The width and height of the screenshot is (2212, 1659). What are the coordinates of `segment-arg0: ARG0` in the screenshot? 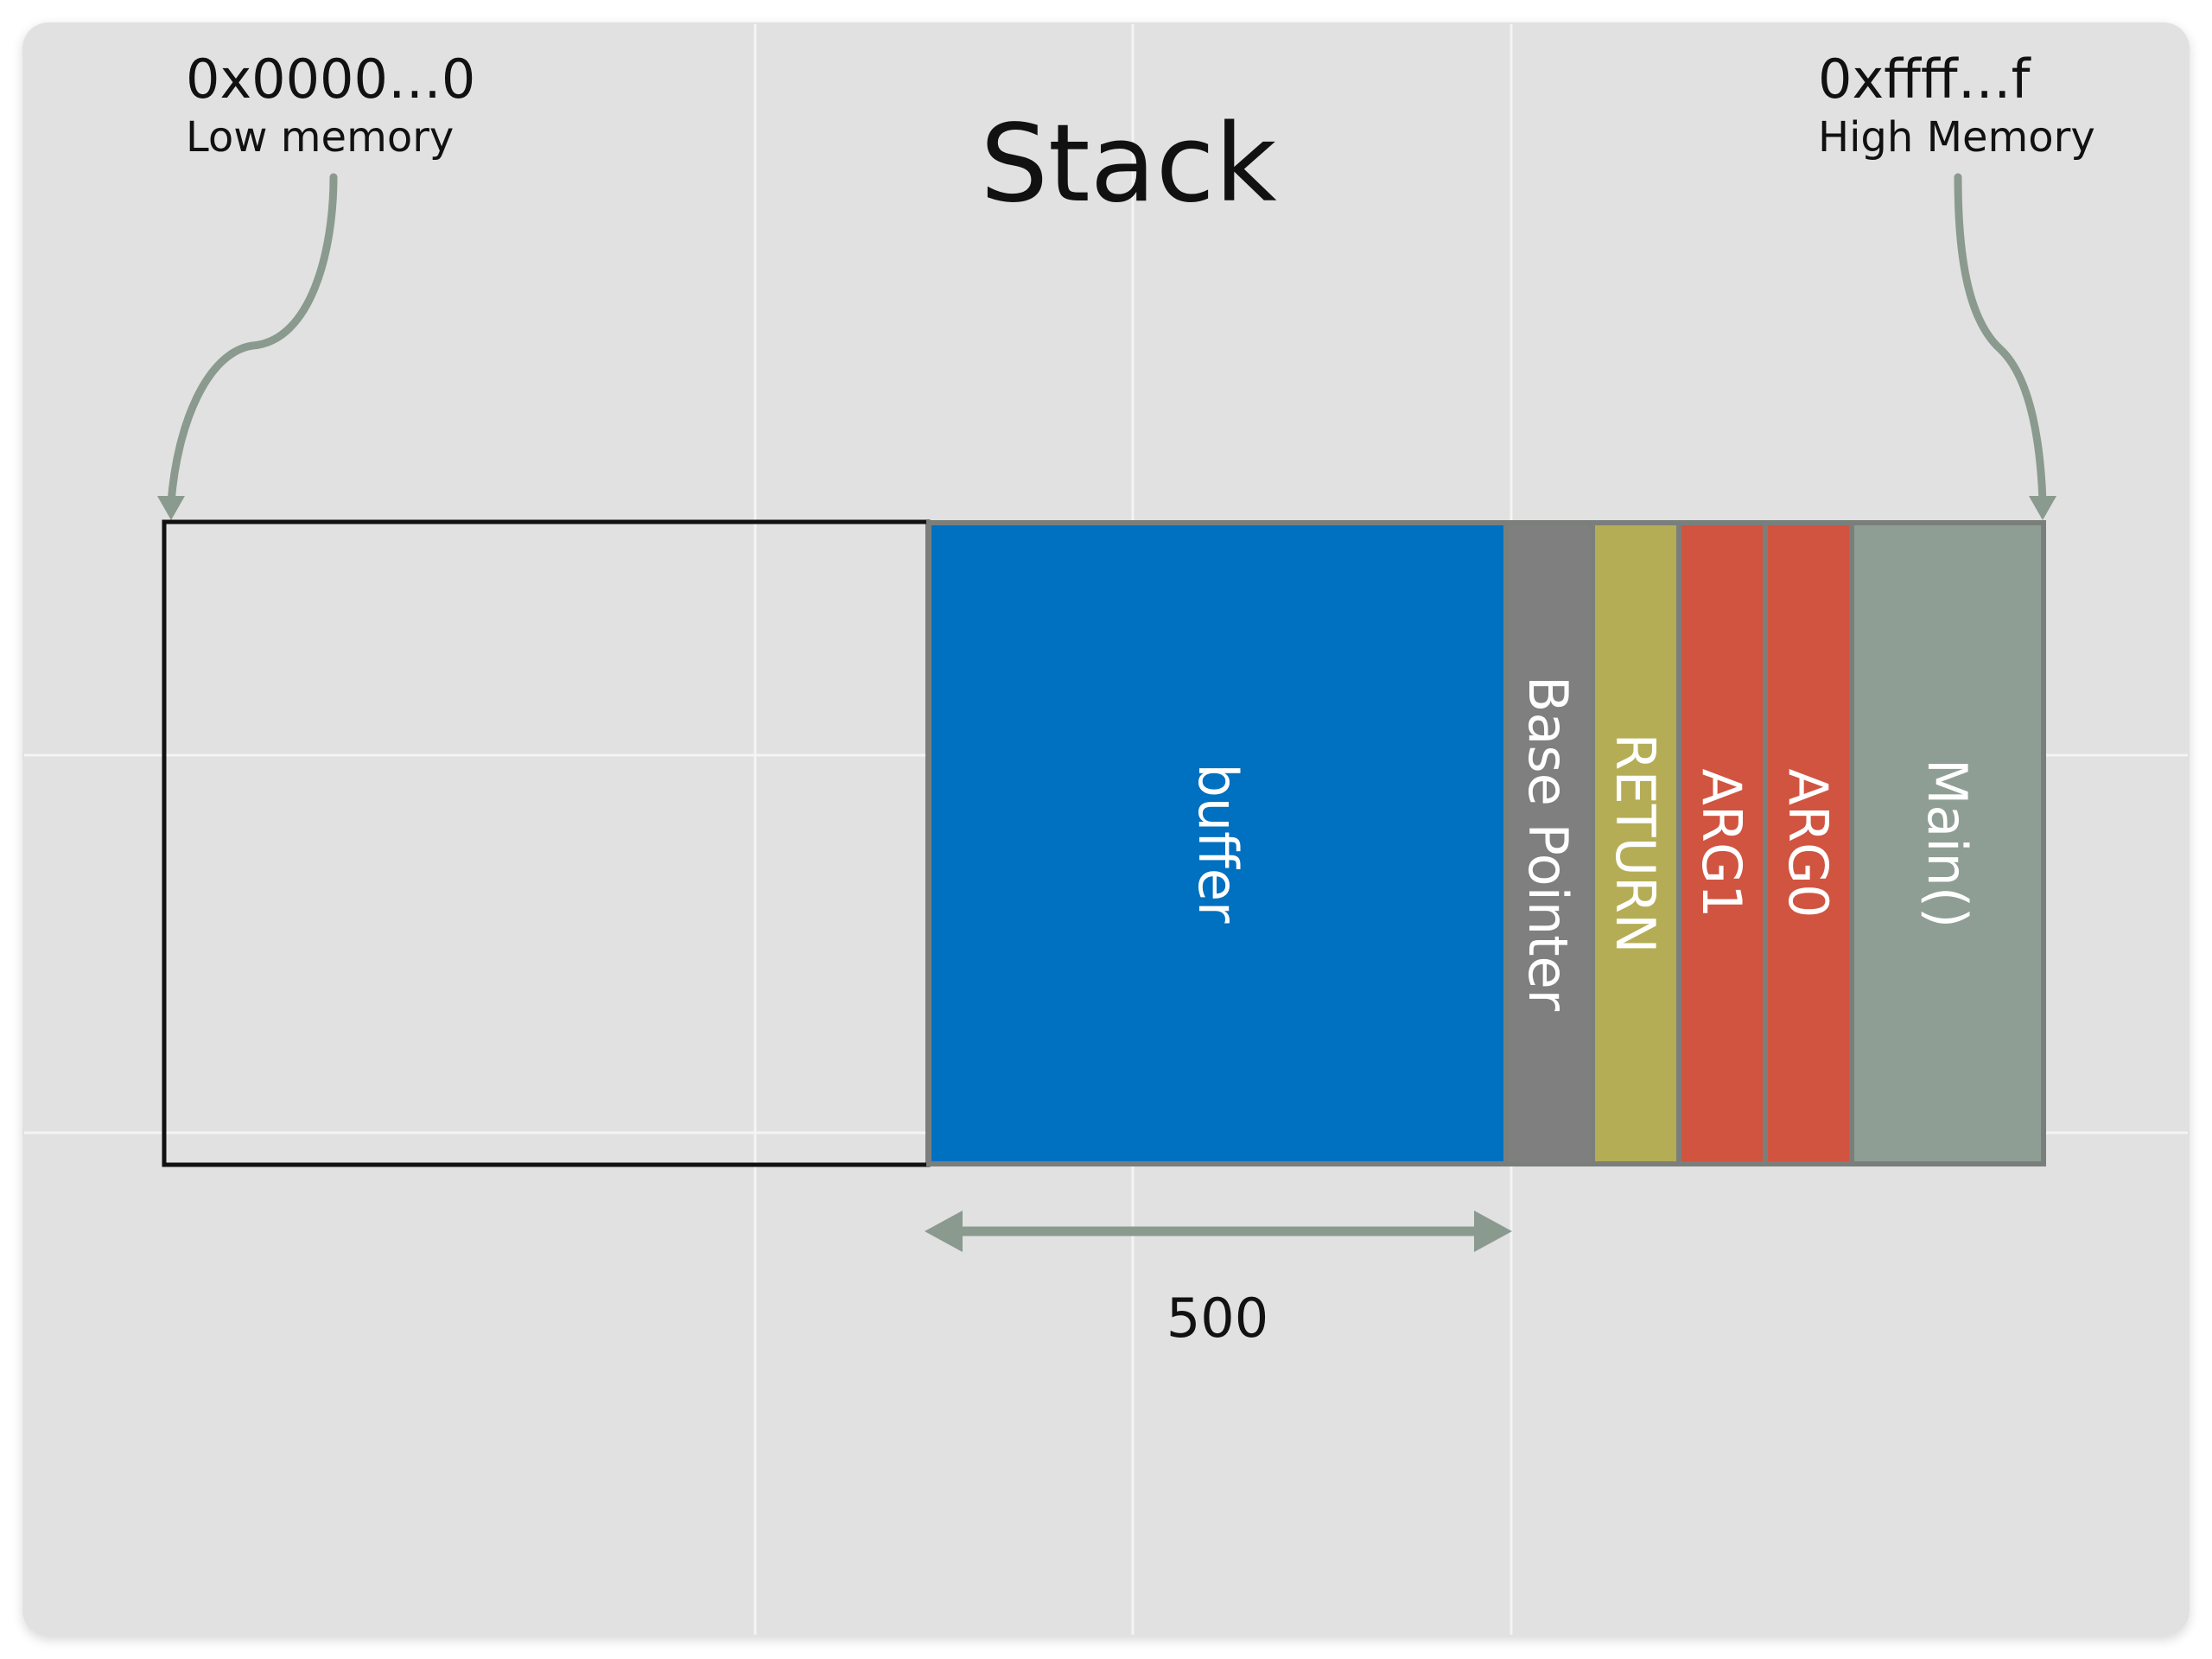 It's located at (1808, 843).